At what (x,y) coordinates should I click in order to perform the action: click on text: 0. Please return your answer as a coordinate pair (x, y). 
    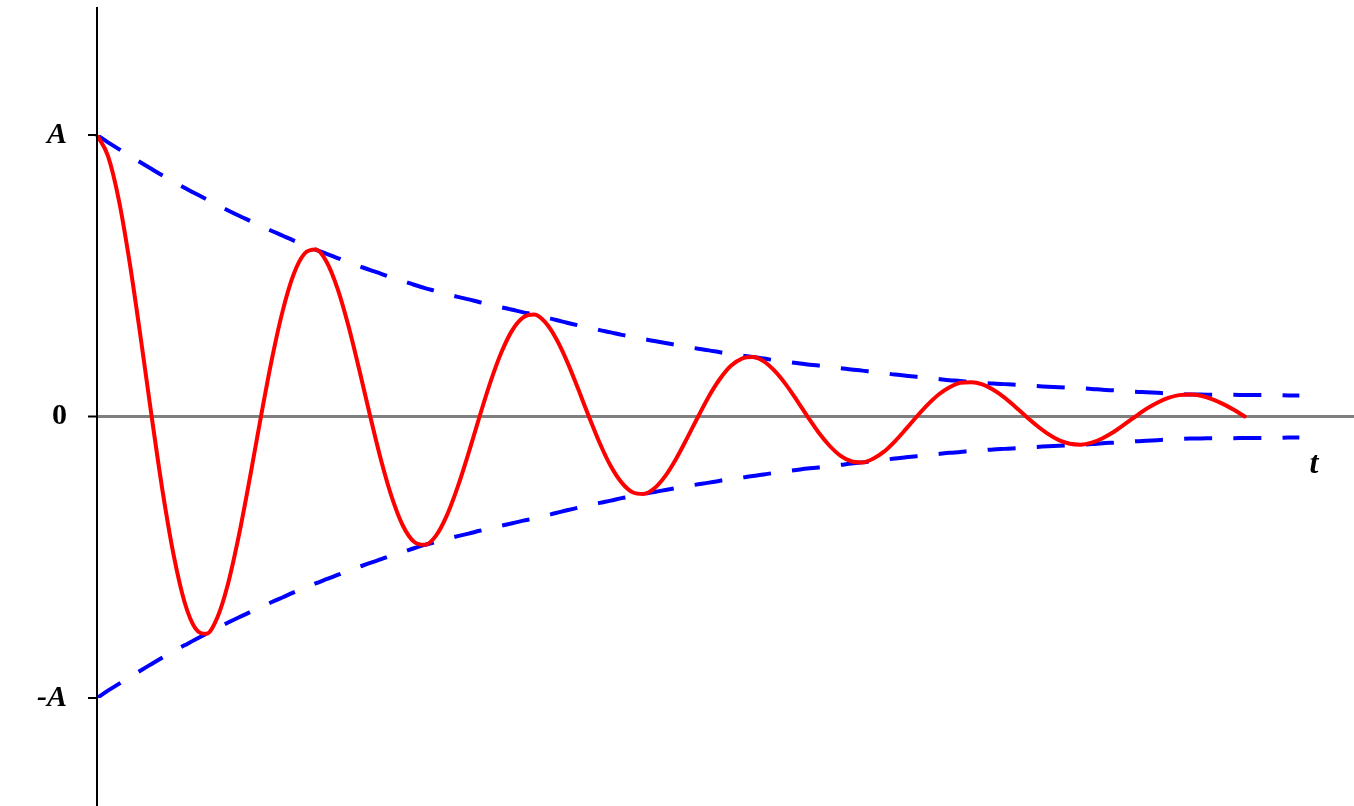
    Looking at the image, I should click on (59, 414).